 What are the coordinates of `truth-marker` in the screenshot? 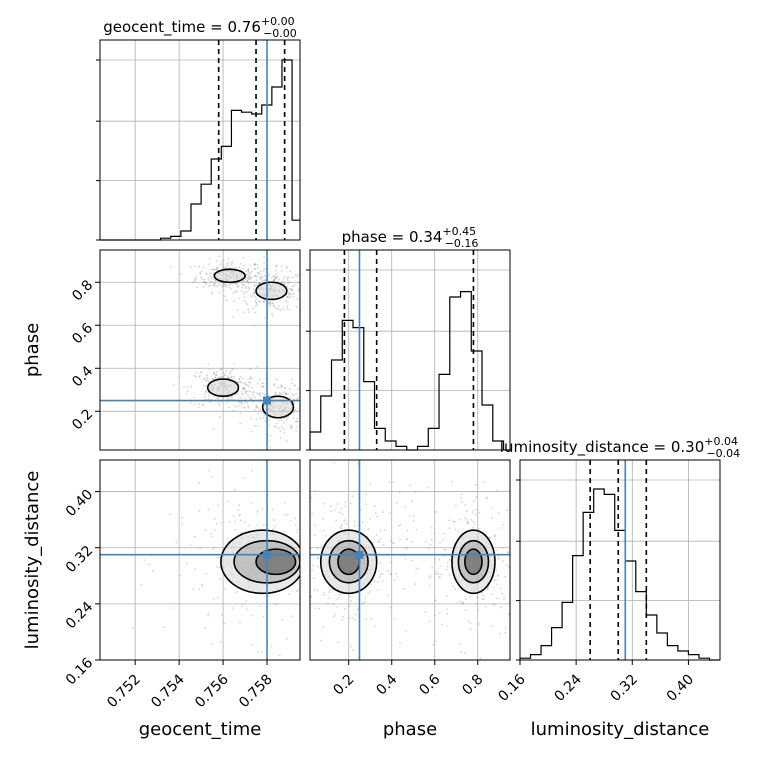 It's located at (359, 554).